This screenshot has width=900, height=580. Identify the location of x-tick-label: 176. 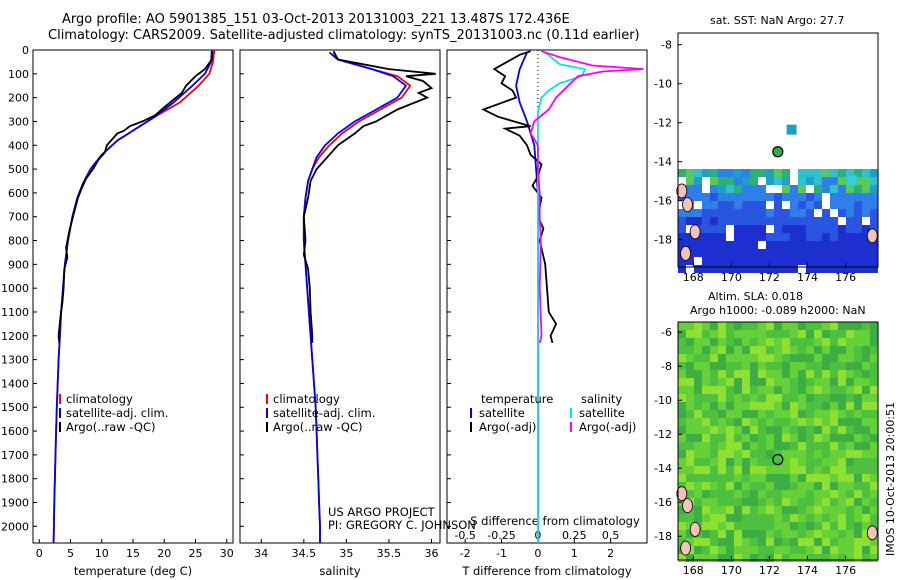
(845, 277).